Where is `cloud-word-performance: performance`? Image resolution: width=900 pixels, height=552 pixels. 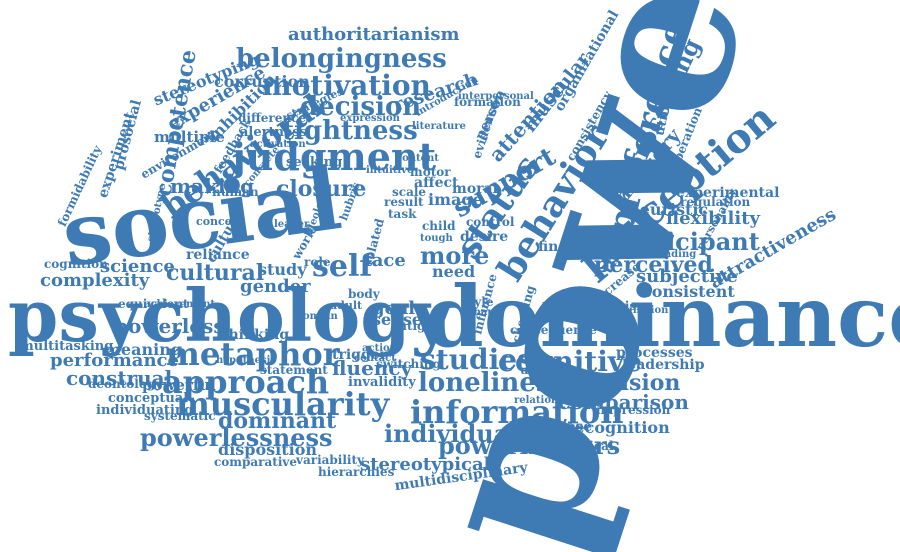
cloud-word-performance: performance is located at coordinates (114, 360).